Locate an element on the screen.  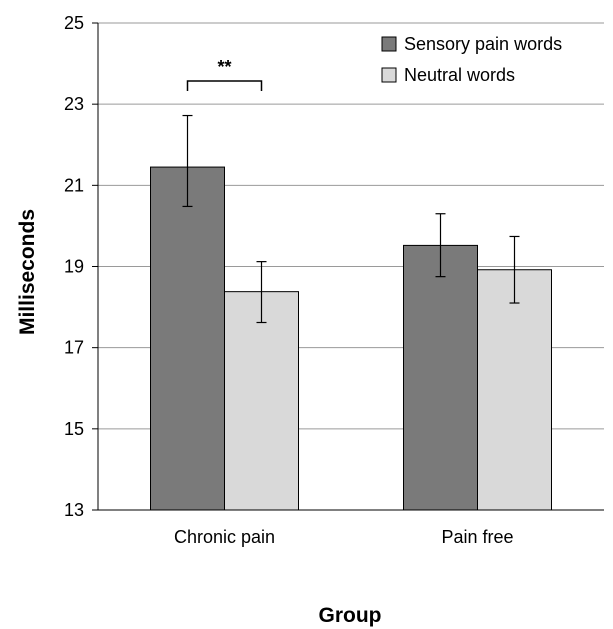
bar-chronic-pain-sensory is located at coordinates (187, 338).